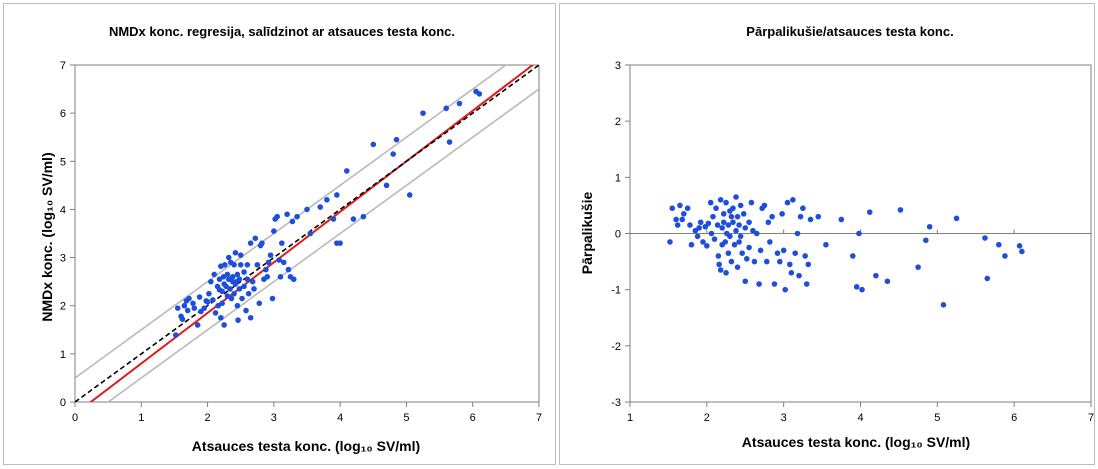 The image size is (1098, 469). I want to click on x-tick-label: 0, so click(75, 418).